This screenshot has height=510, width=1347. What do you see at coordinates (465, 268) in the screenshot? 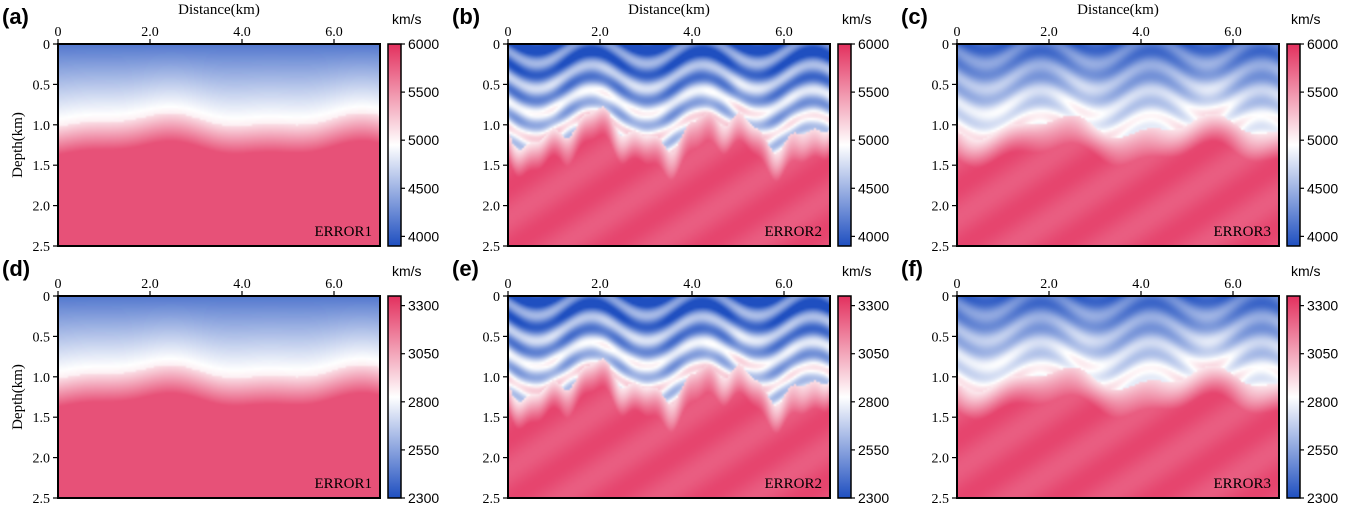
I see `panel-tag: (e)` at bounding box center [465, 268].